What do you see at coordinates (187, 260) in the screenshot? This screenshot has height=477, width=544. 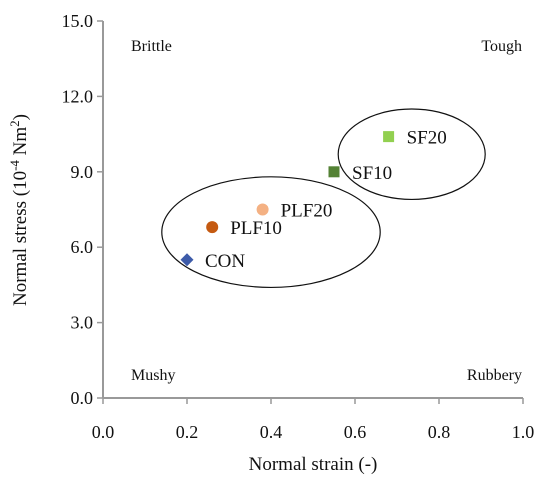 I see `data-point-con` at bounding box center [187, 260].